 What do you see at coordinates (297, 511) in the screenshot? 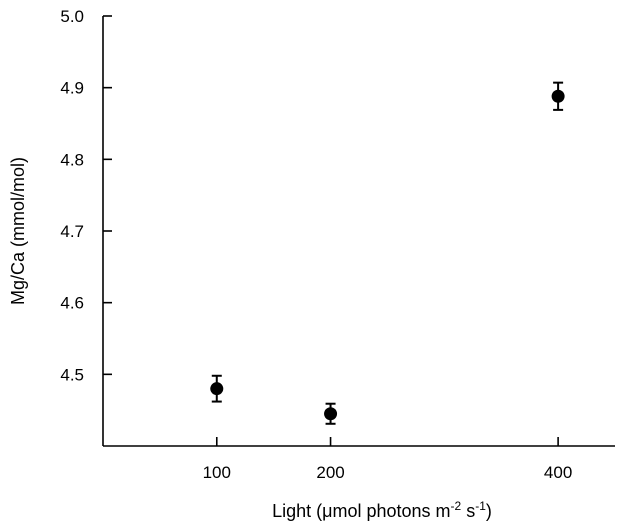
I see `x-axis-title-prefix: Light (` at bounding box center [297, 511].